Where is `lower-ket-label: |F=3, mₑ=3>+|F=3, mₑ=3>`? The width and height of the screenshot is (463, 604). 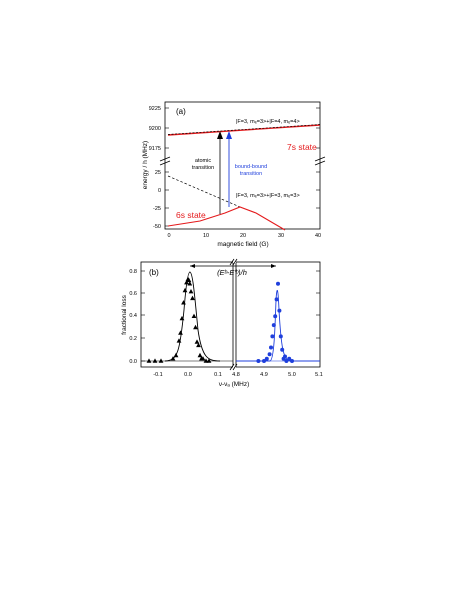 lower-ket-label: |F=3, mₑ=3>+|F=3, mₑ=3> is located at coordinates (268, 196).